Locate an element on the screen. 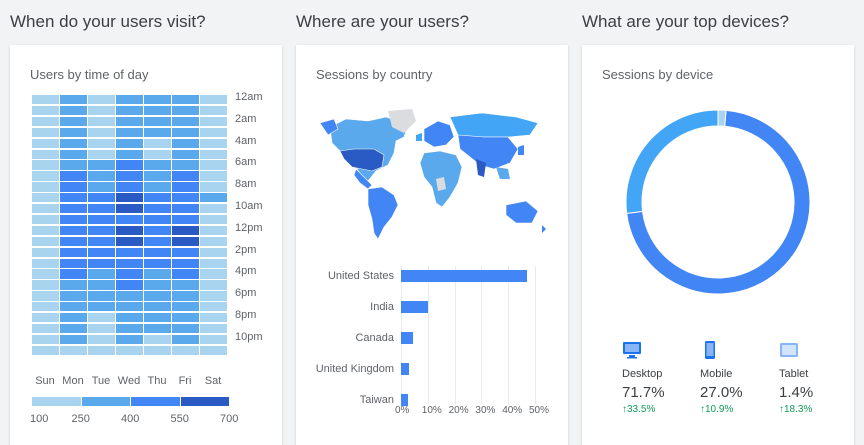  device-donut-chart is located at coordinates (718, 202).